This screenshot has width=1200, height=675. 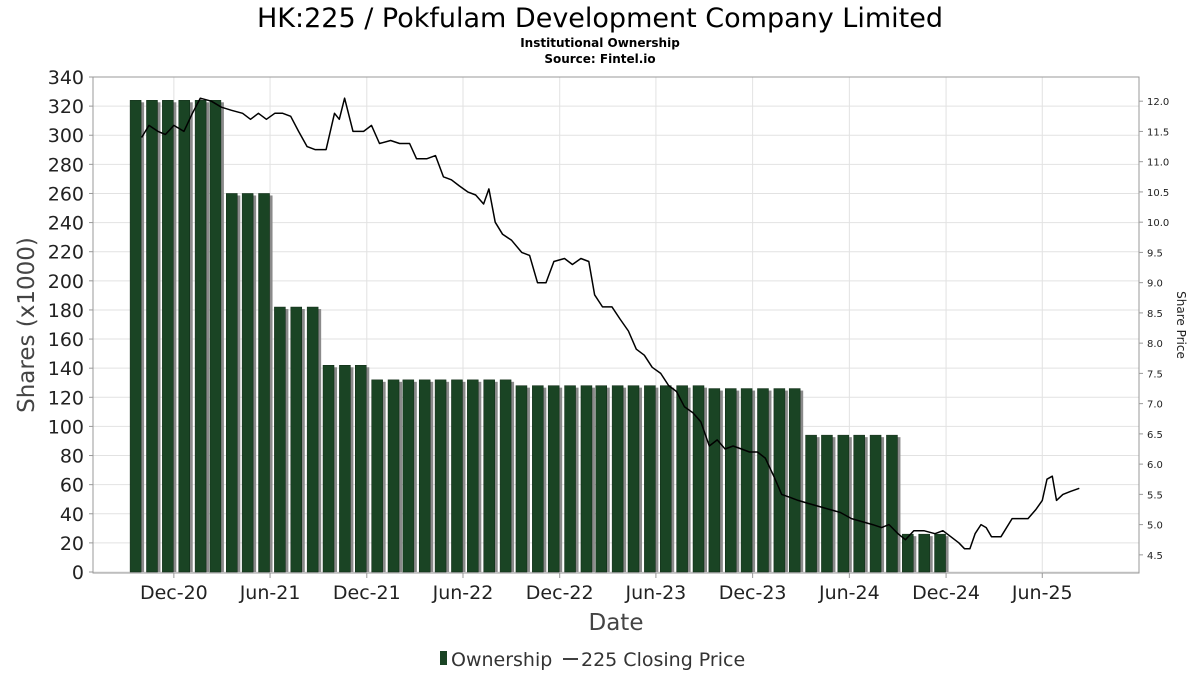 What do you see at coordinates (1155, 526) in the screenshot?
I see `y2-tick-label-1: 5.0` at bounding box center [1155, 526].